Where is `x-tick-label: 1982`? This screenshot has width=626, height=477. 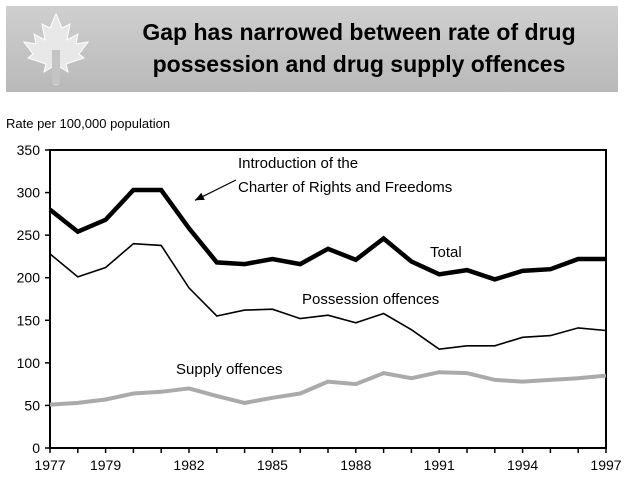
x-tick-label: 1982 is located at coordinates (188, 465).